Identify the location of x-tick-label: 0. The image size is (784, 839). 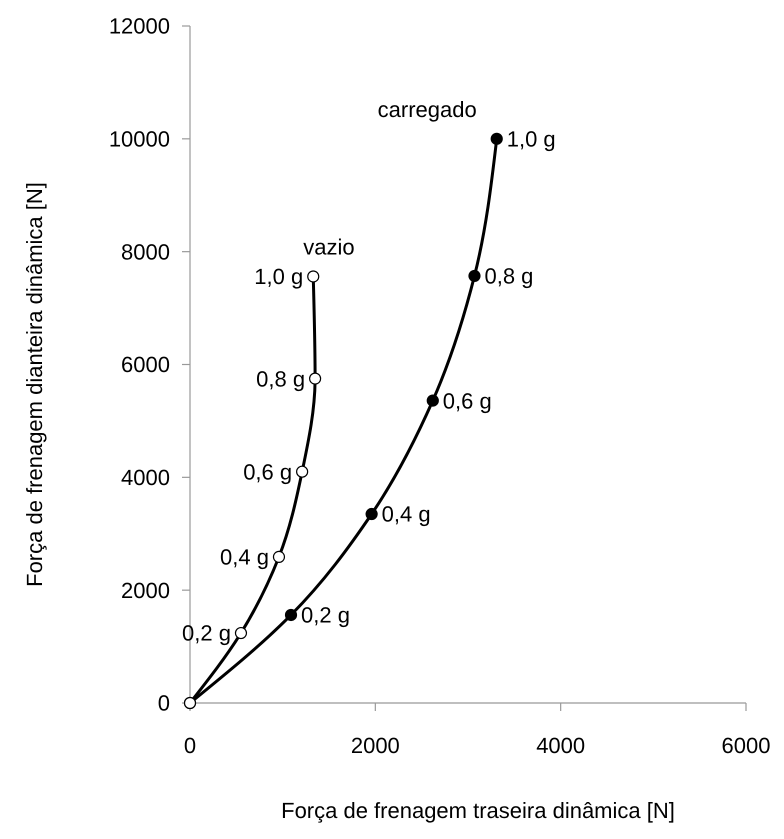
(190, 745).